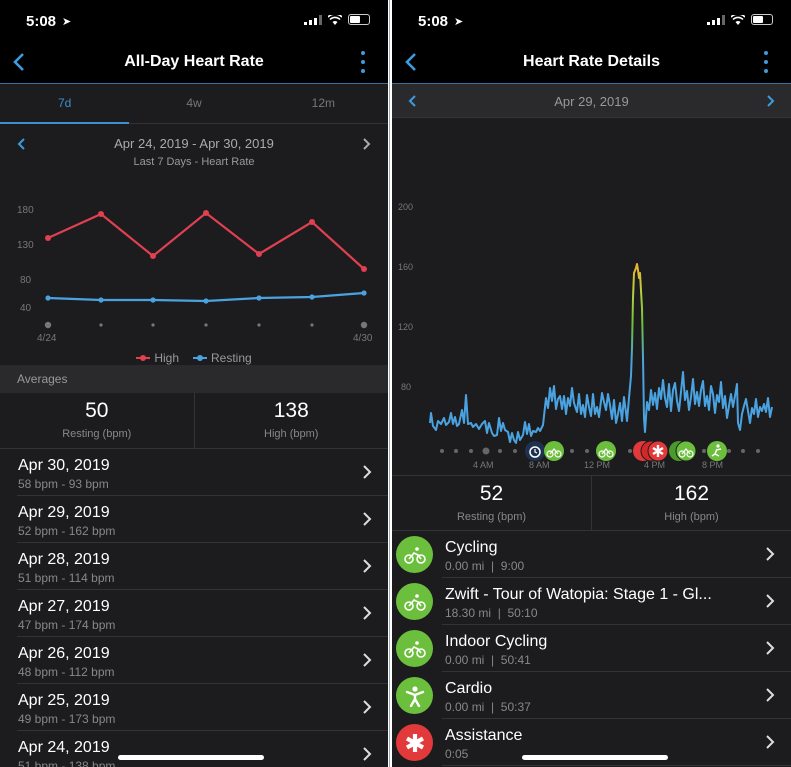 Image resolution: width=791 pixels, height=767 pixels. I want to click on svg-text: 4 AM, so click(483, 465).